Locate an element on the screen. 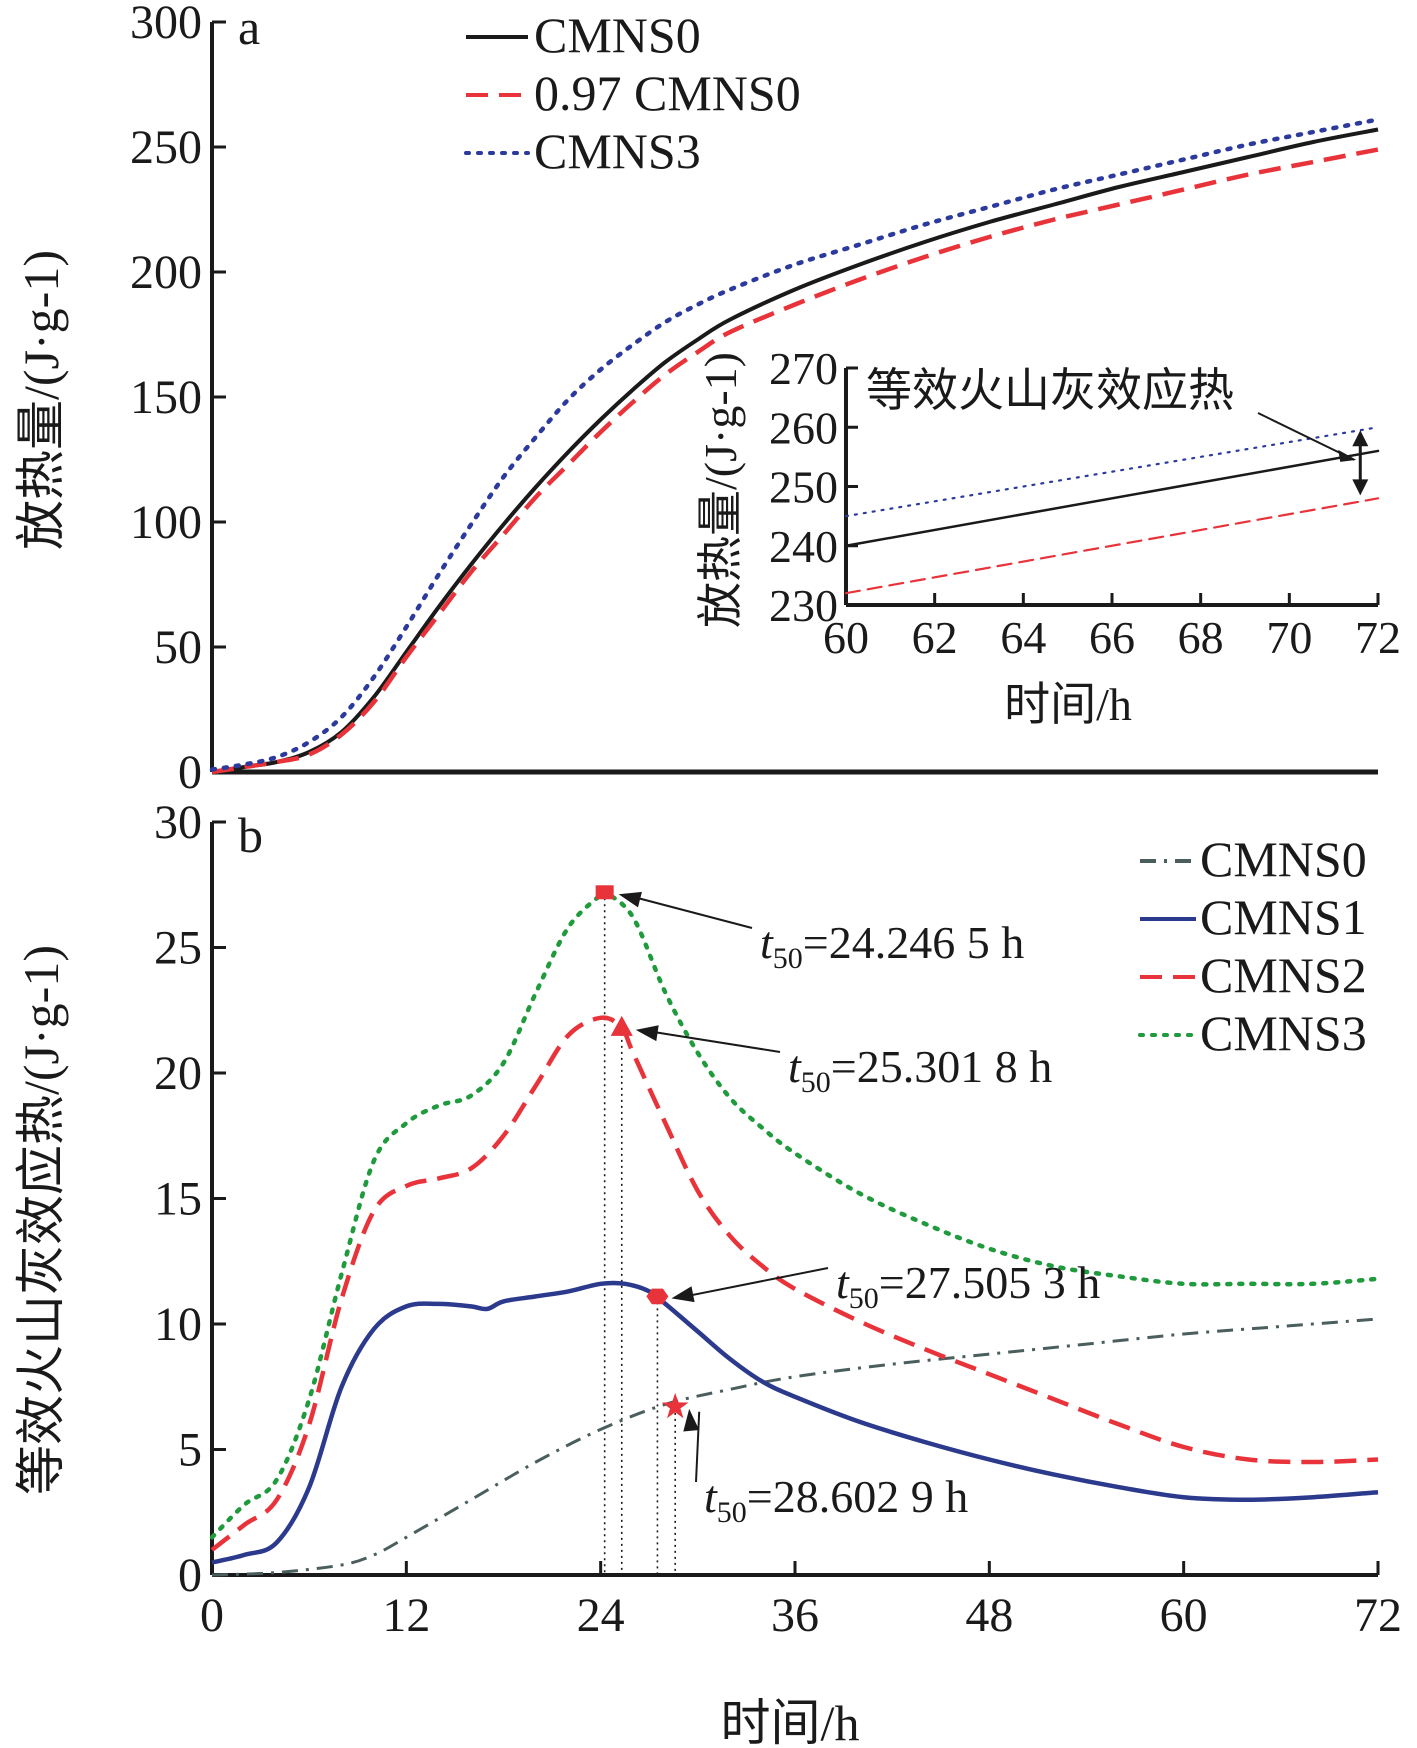 The height and width of the screenshot is (1748, 1417). panel-b-y-tick-label: 30 is located at coordinates (178, 822).